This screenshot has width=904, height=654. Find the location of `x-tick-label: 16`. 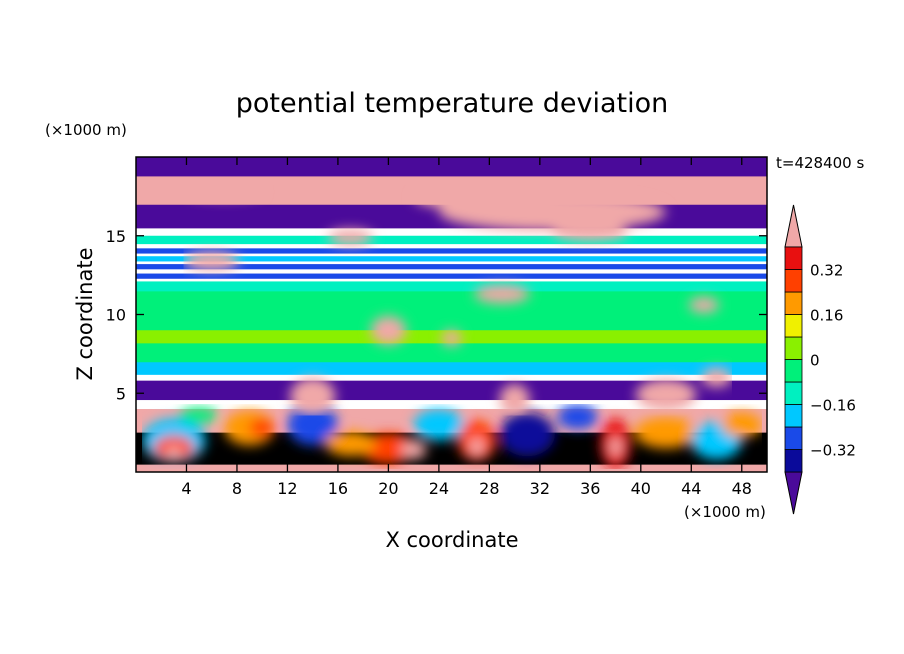

x-tick-label: 16 is located at coordinates (338, 488).